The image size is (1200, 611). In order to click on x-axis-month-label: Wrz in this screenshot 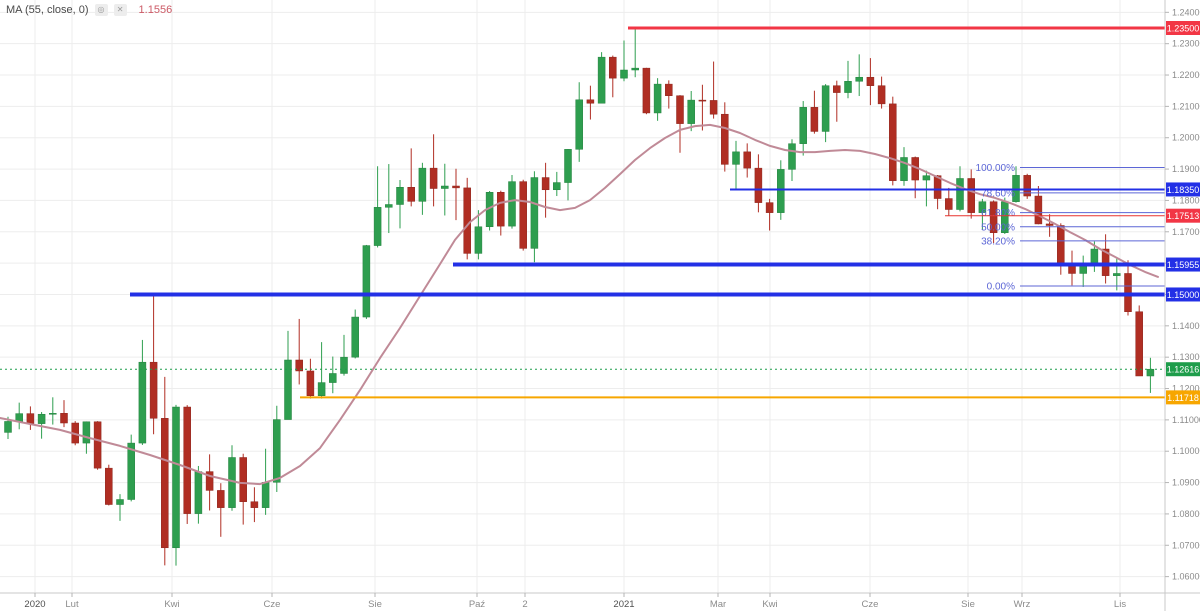, I will do `click(1022, 604)`.